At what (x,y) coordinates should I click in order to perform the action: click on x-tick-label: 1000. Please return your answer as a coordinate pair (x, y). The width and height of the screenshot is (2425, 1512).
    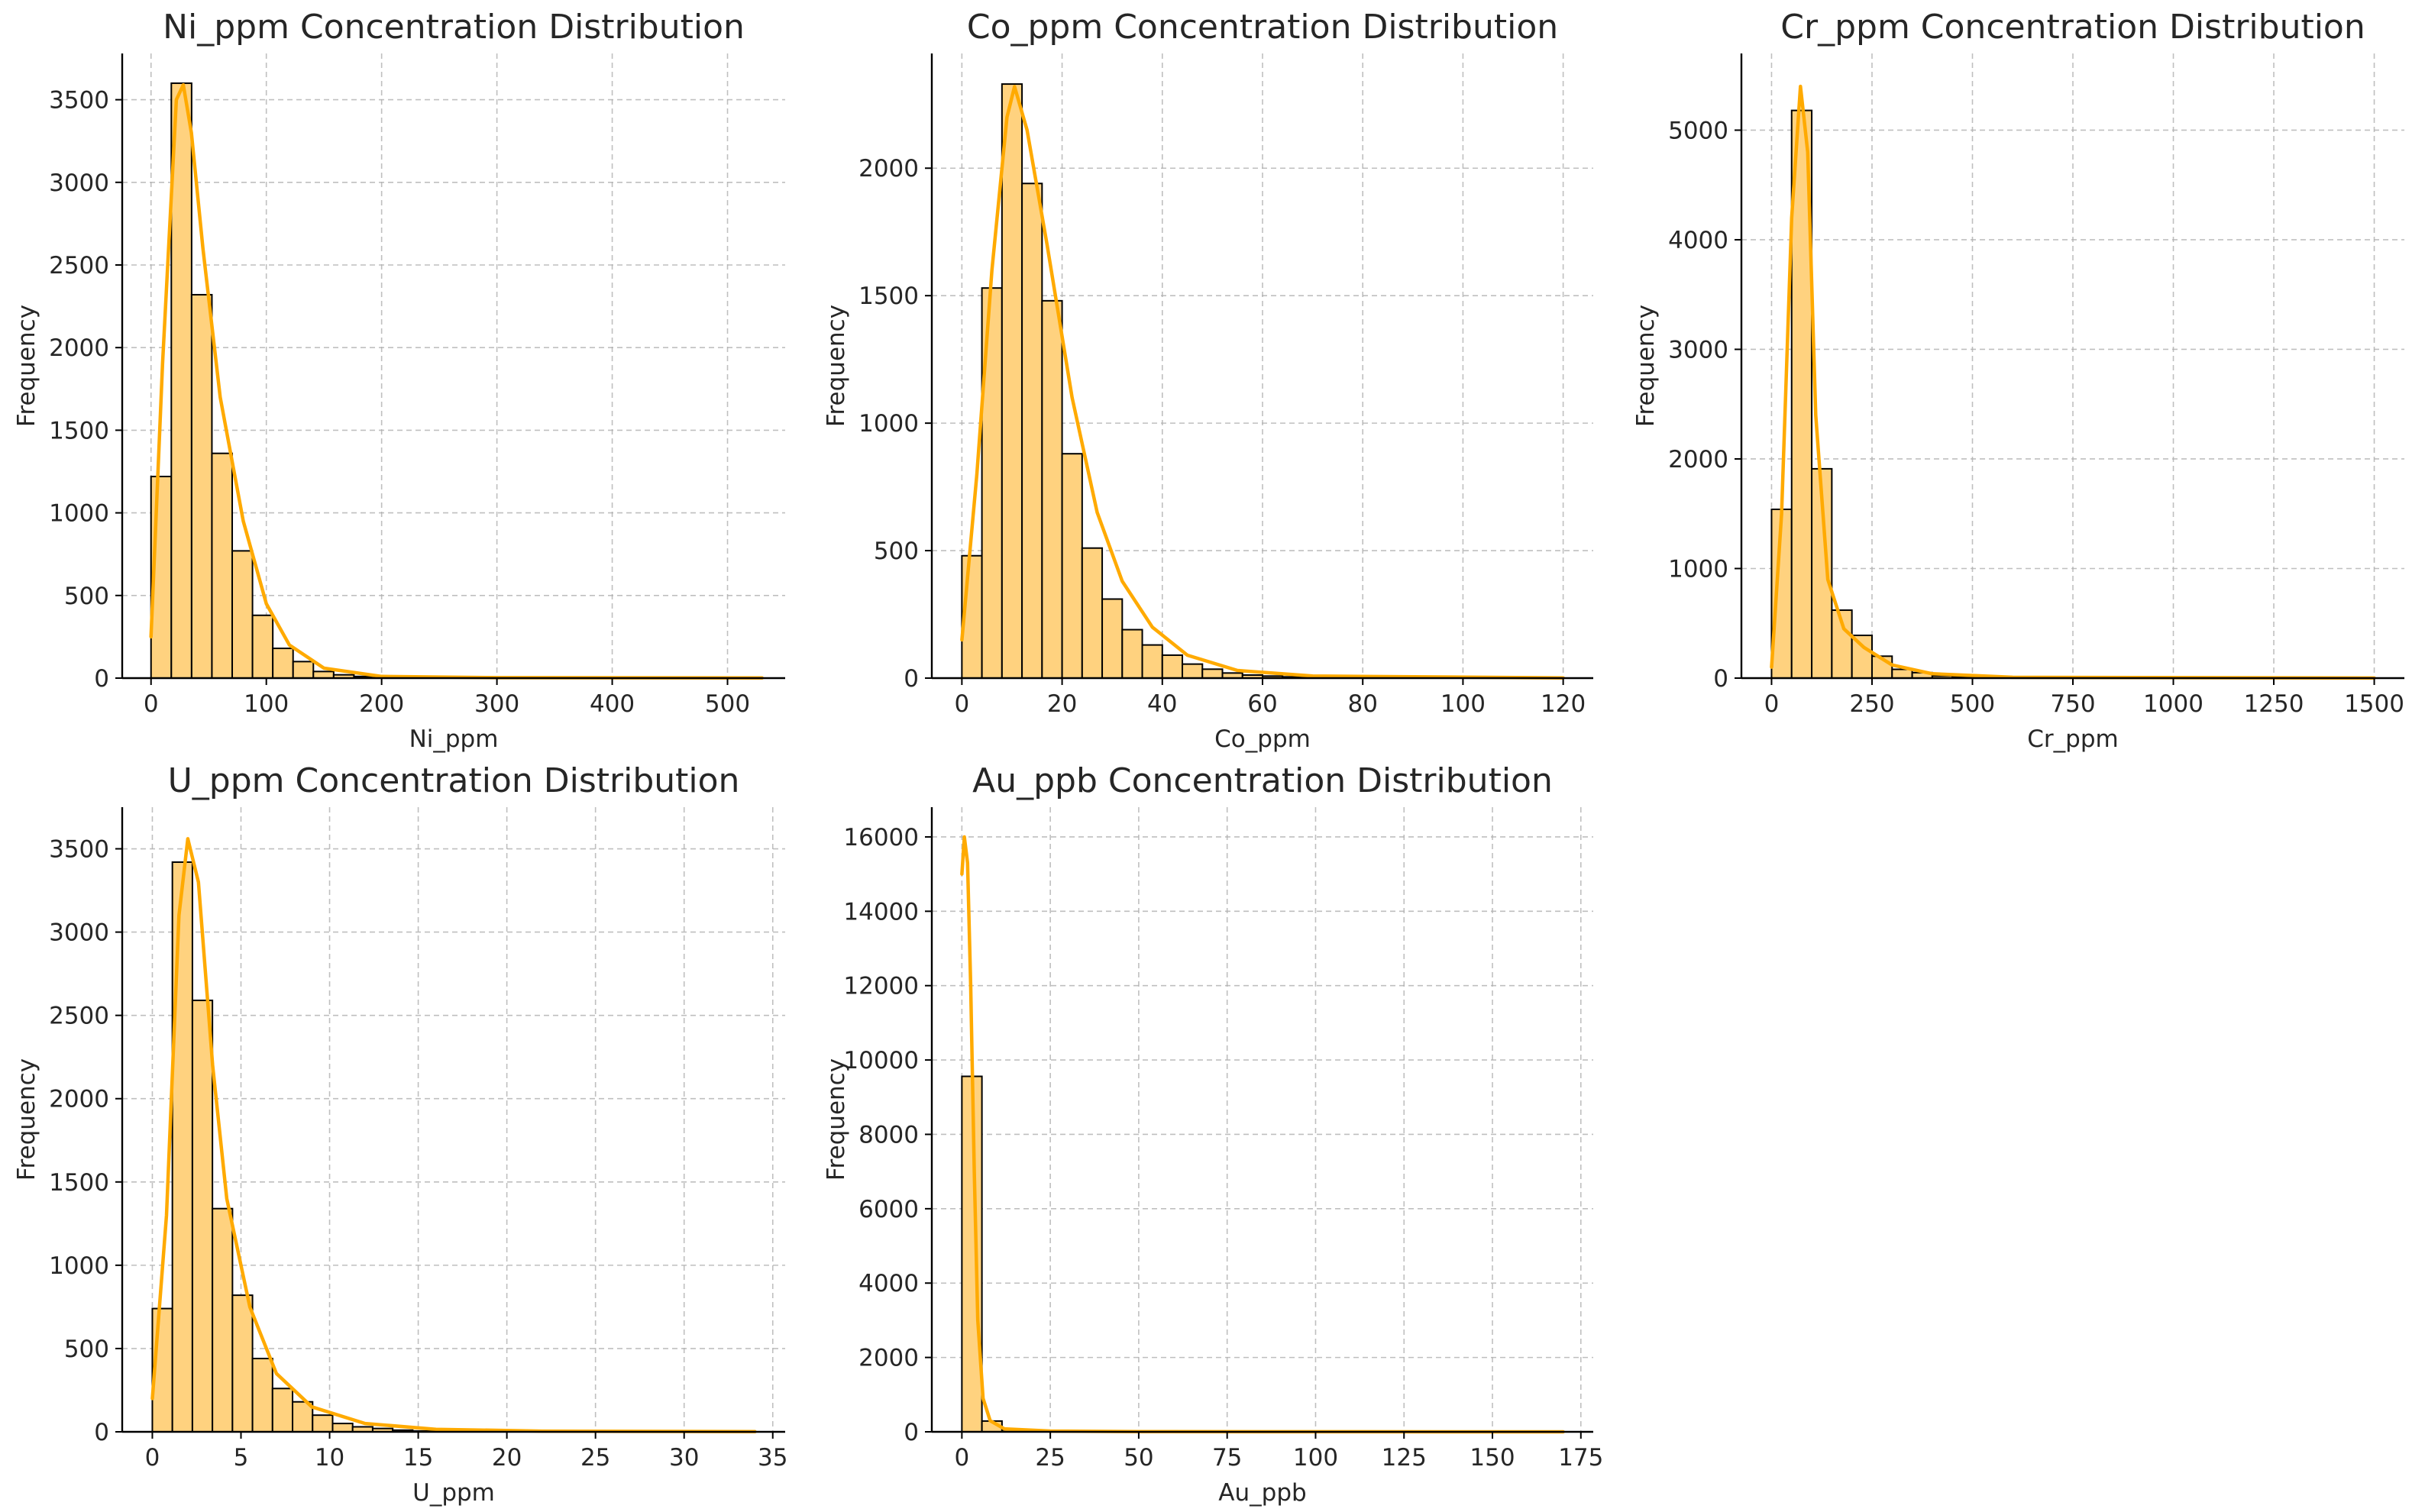
    Looking at the image, I should click on (2173, 704).